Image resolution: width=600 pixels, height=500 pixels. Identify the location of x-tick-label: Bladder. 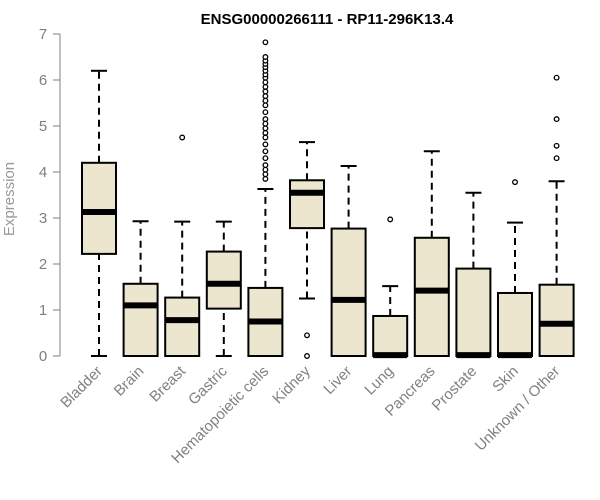
(81, 387).